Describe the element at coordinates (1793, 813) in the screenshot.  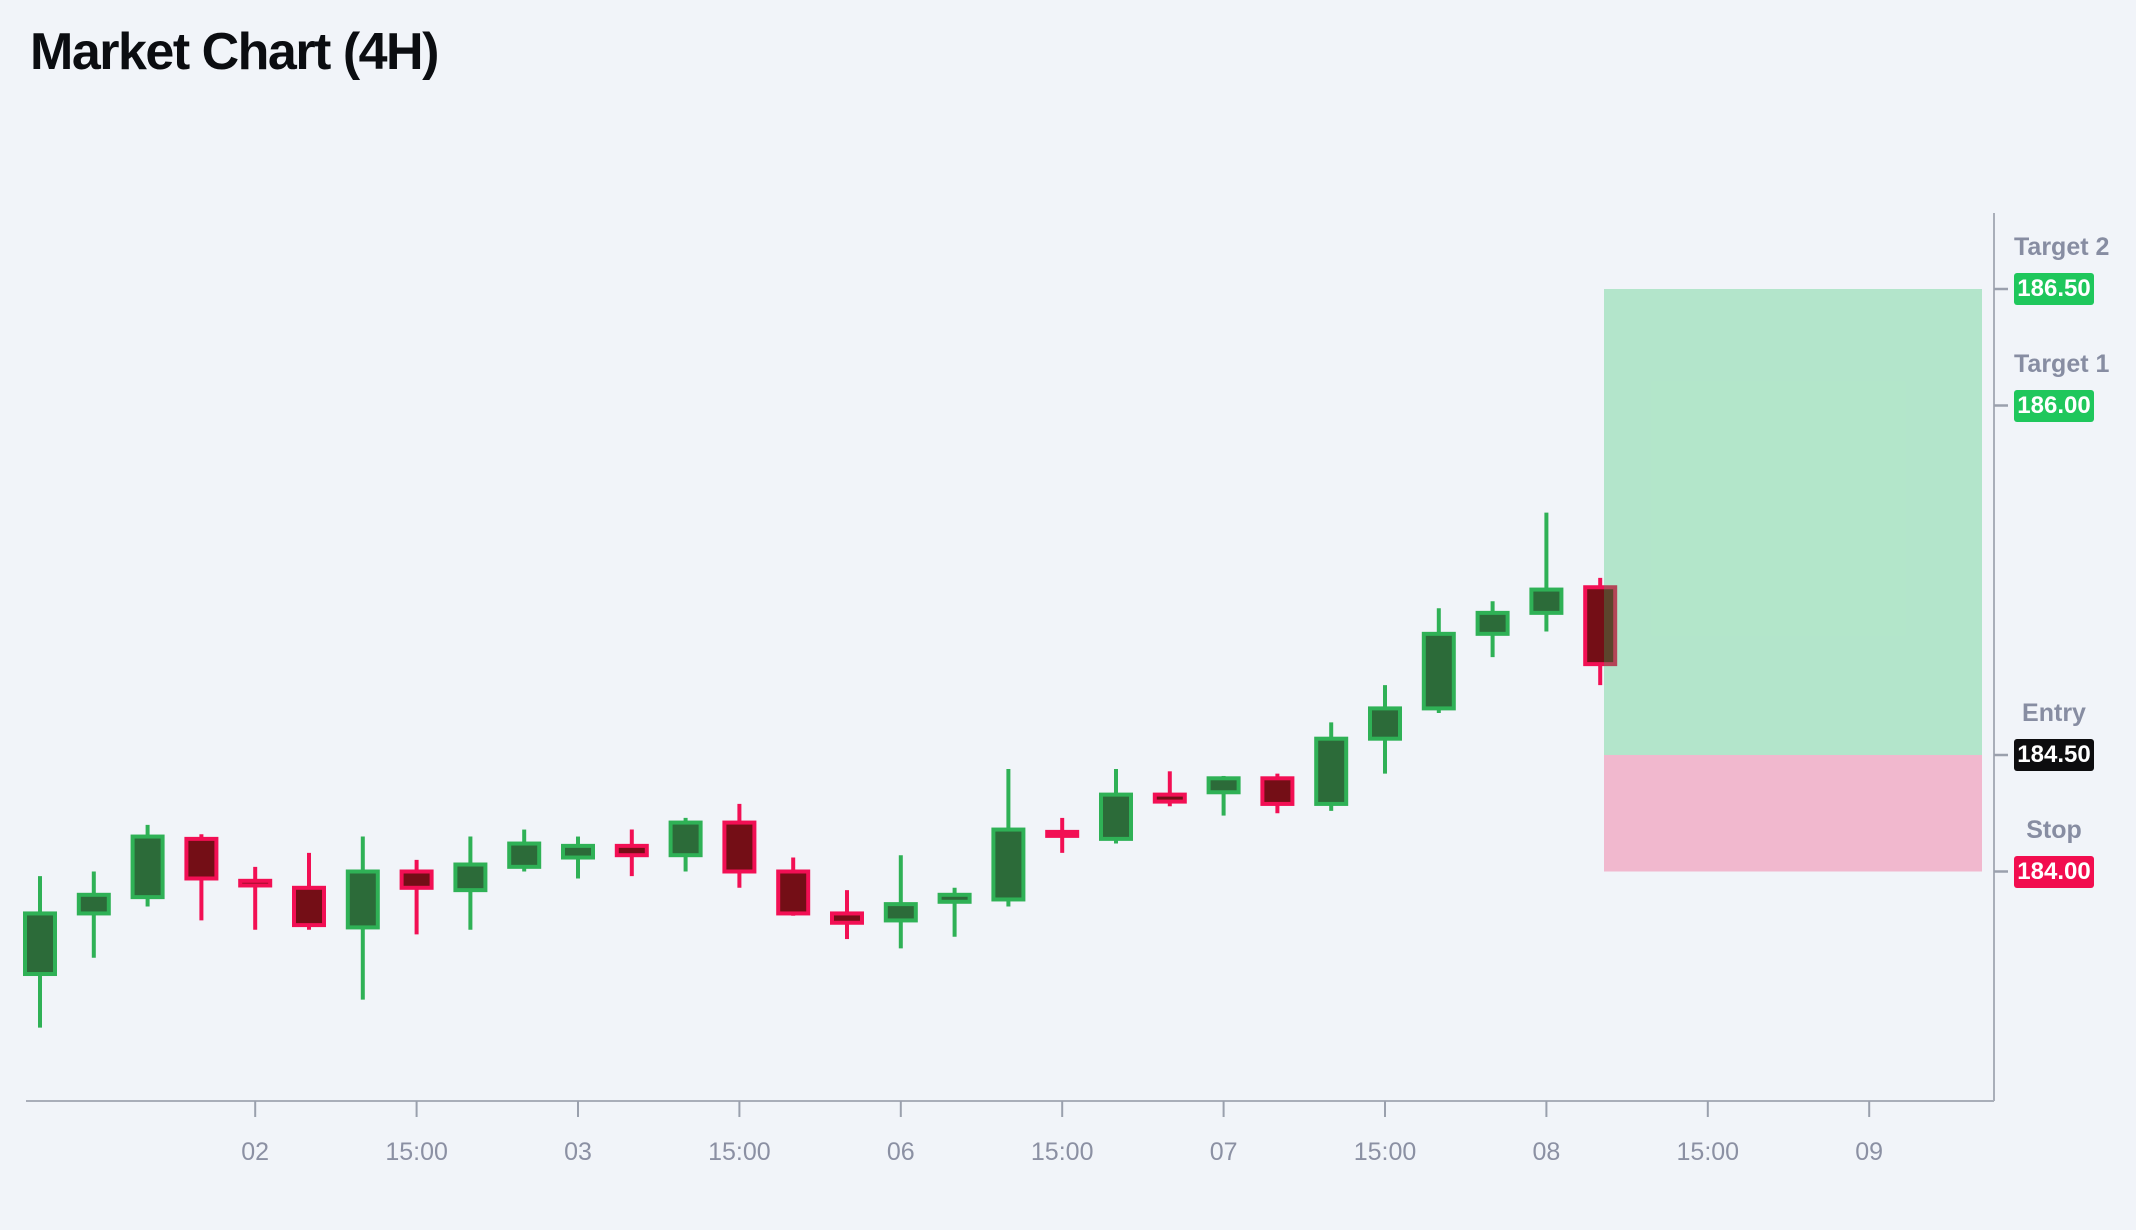
I see `loss-zone` at that location.